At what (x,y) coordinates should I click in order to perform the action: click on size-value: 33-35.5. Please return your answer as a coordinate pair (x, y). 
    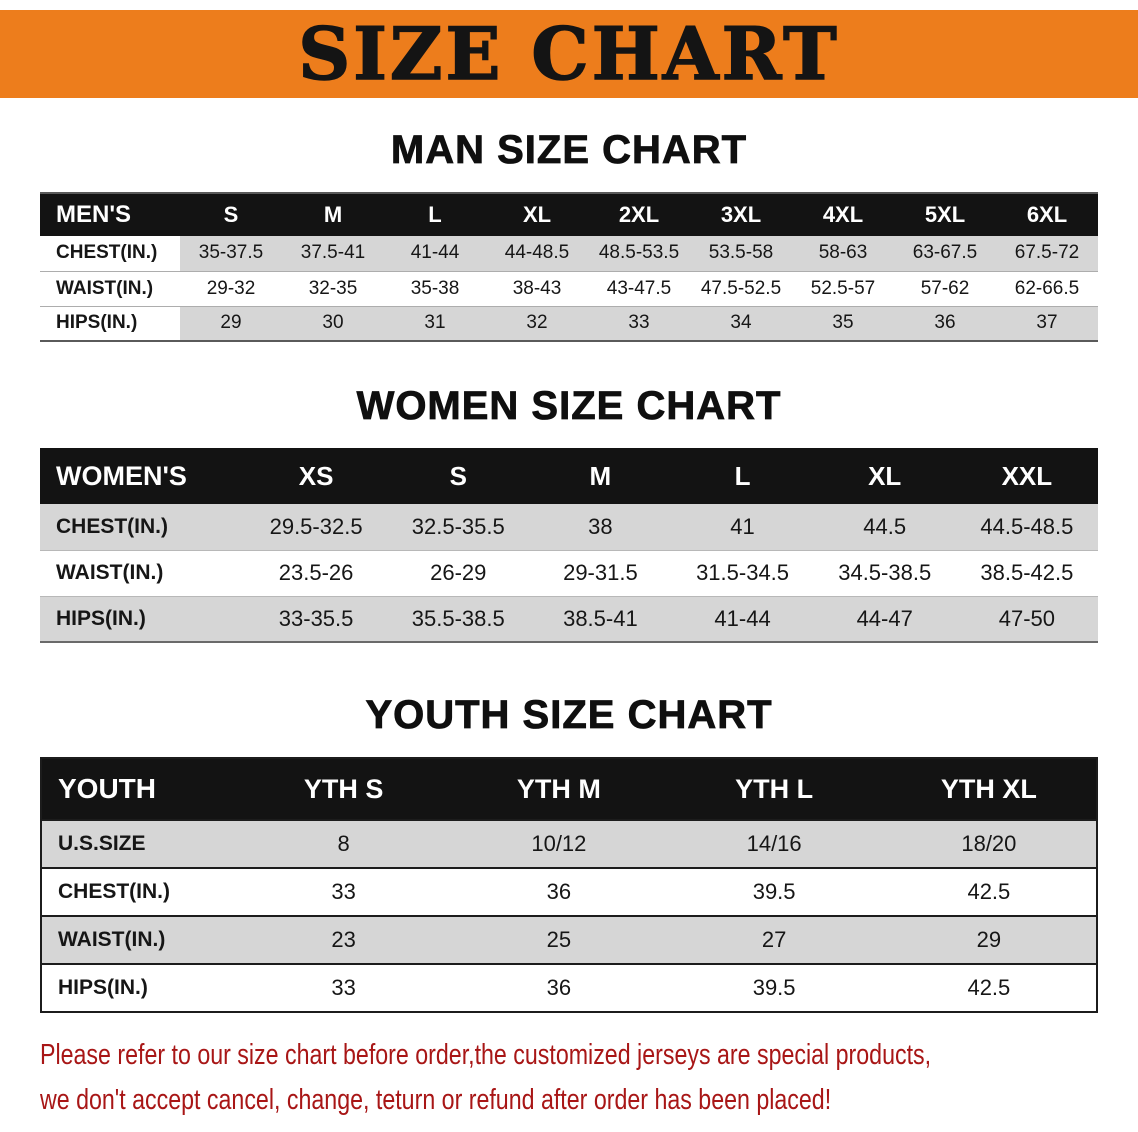
    Looking at the image, I should click on (316, 619).